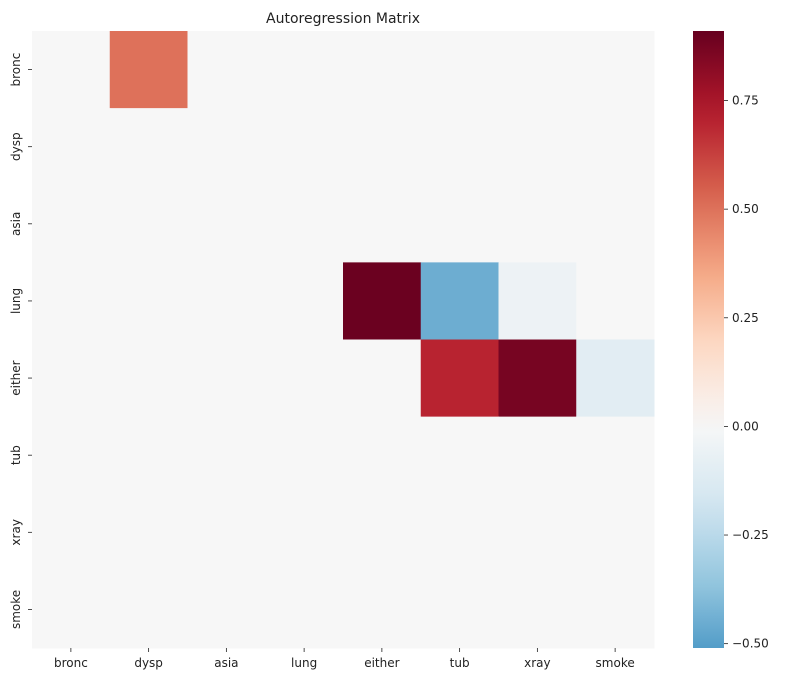 Image resolution: width=785 pixels, height=682 pixels. What do you see at coordinates (459, 378) in the screenshot?
I see `heatmap-cell-either-tub` at bounding box center [459, 378].